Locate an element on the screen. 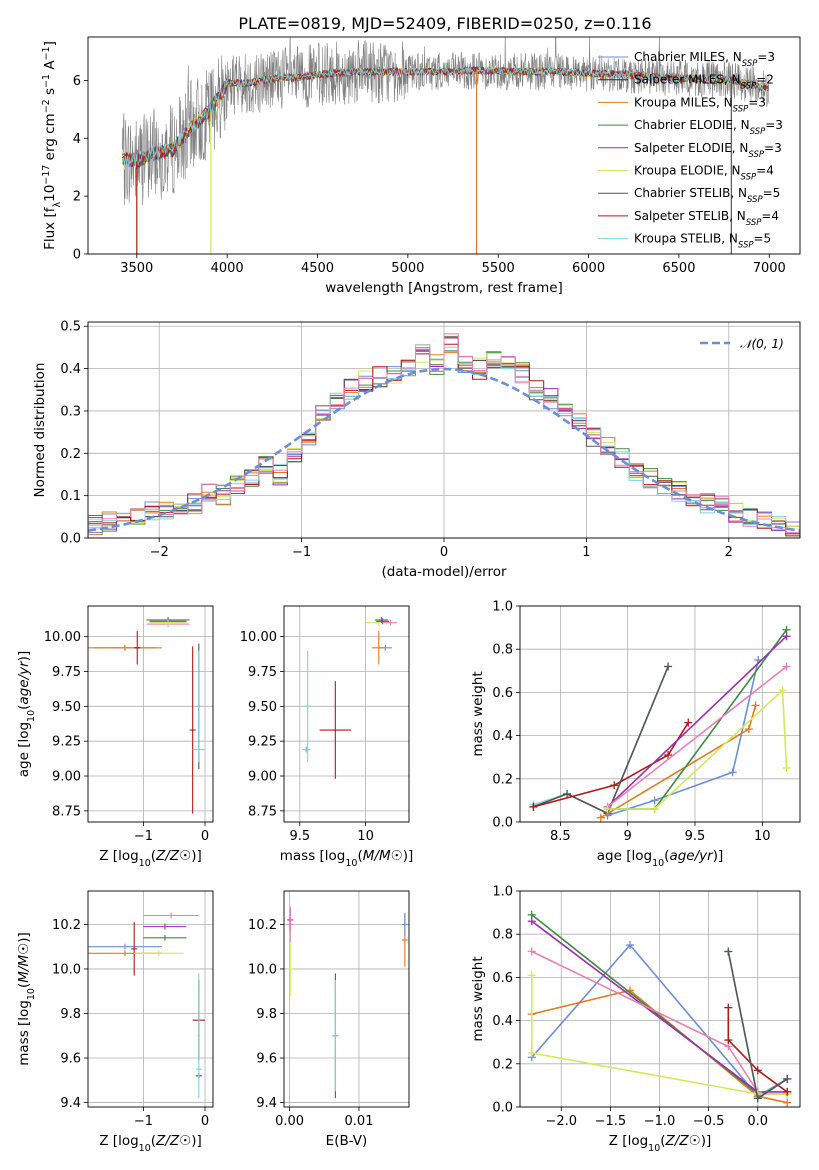 This screenshot has width=819, height=1170. y-tick-label: 9.6 is located at coordinates (70, 1059).